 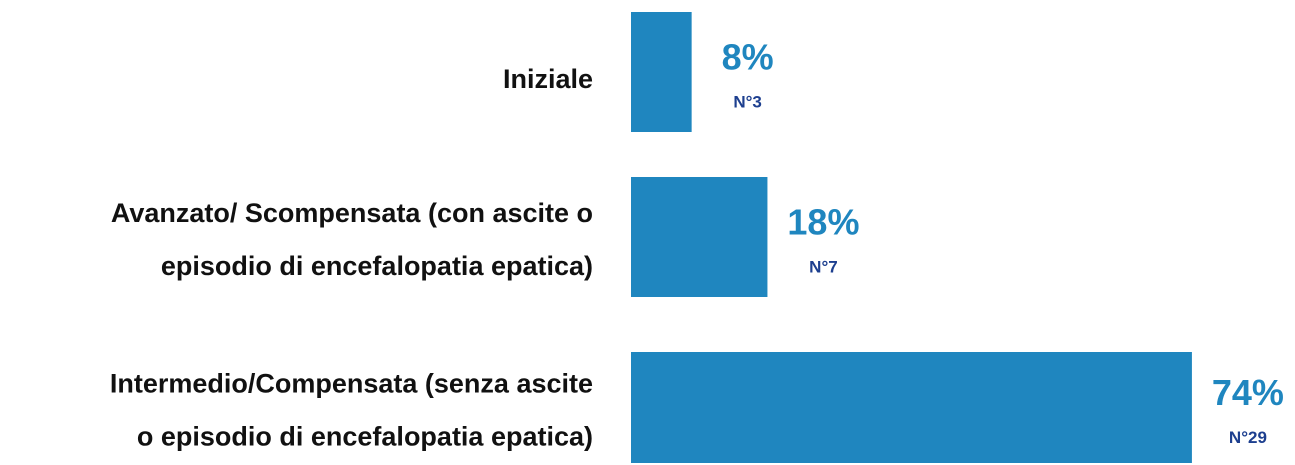 I want to click on count-label: N°7, so click(x=823, y=266).